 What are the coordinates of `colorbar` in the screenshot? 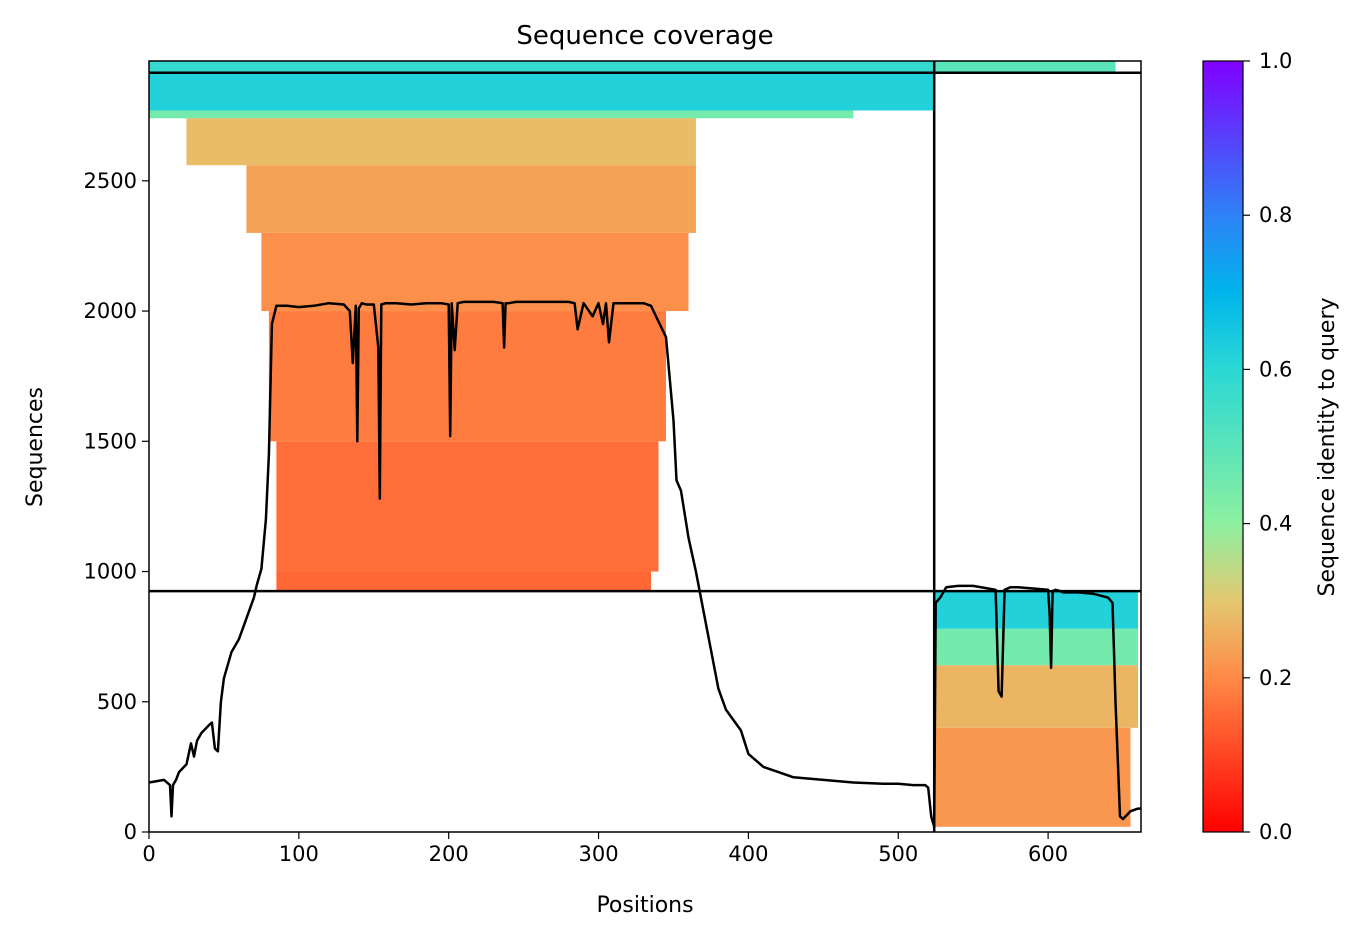 It's located at (1223, 446).